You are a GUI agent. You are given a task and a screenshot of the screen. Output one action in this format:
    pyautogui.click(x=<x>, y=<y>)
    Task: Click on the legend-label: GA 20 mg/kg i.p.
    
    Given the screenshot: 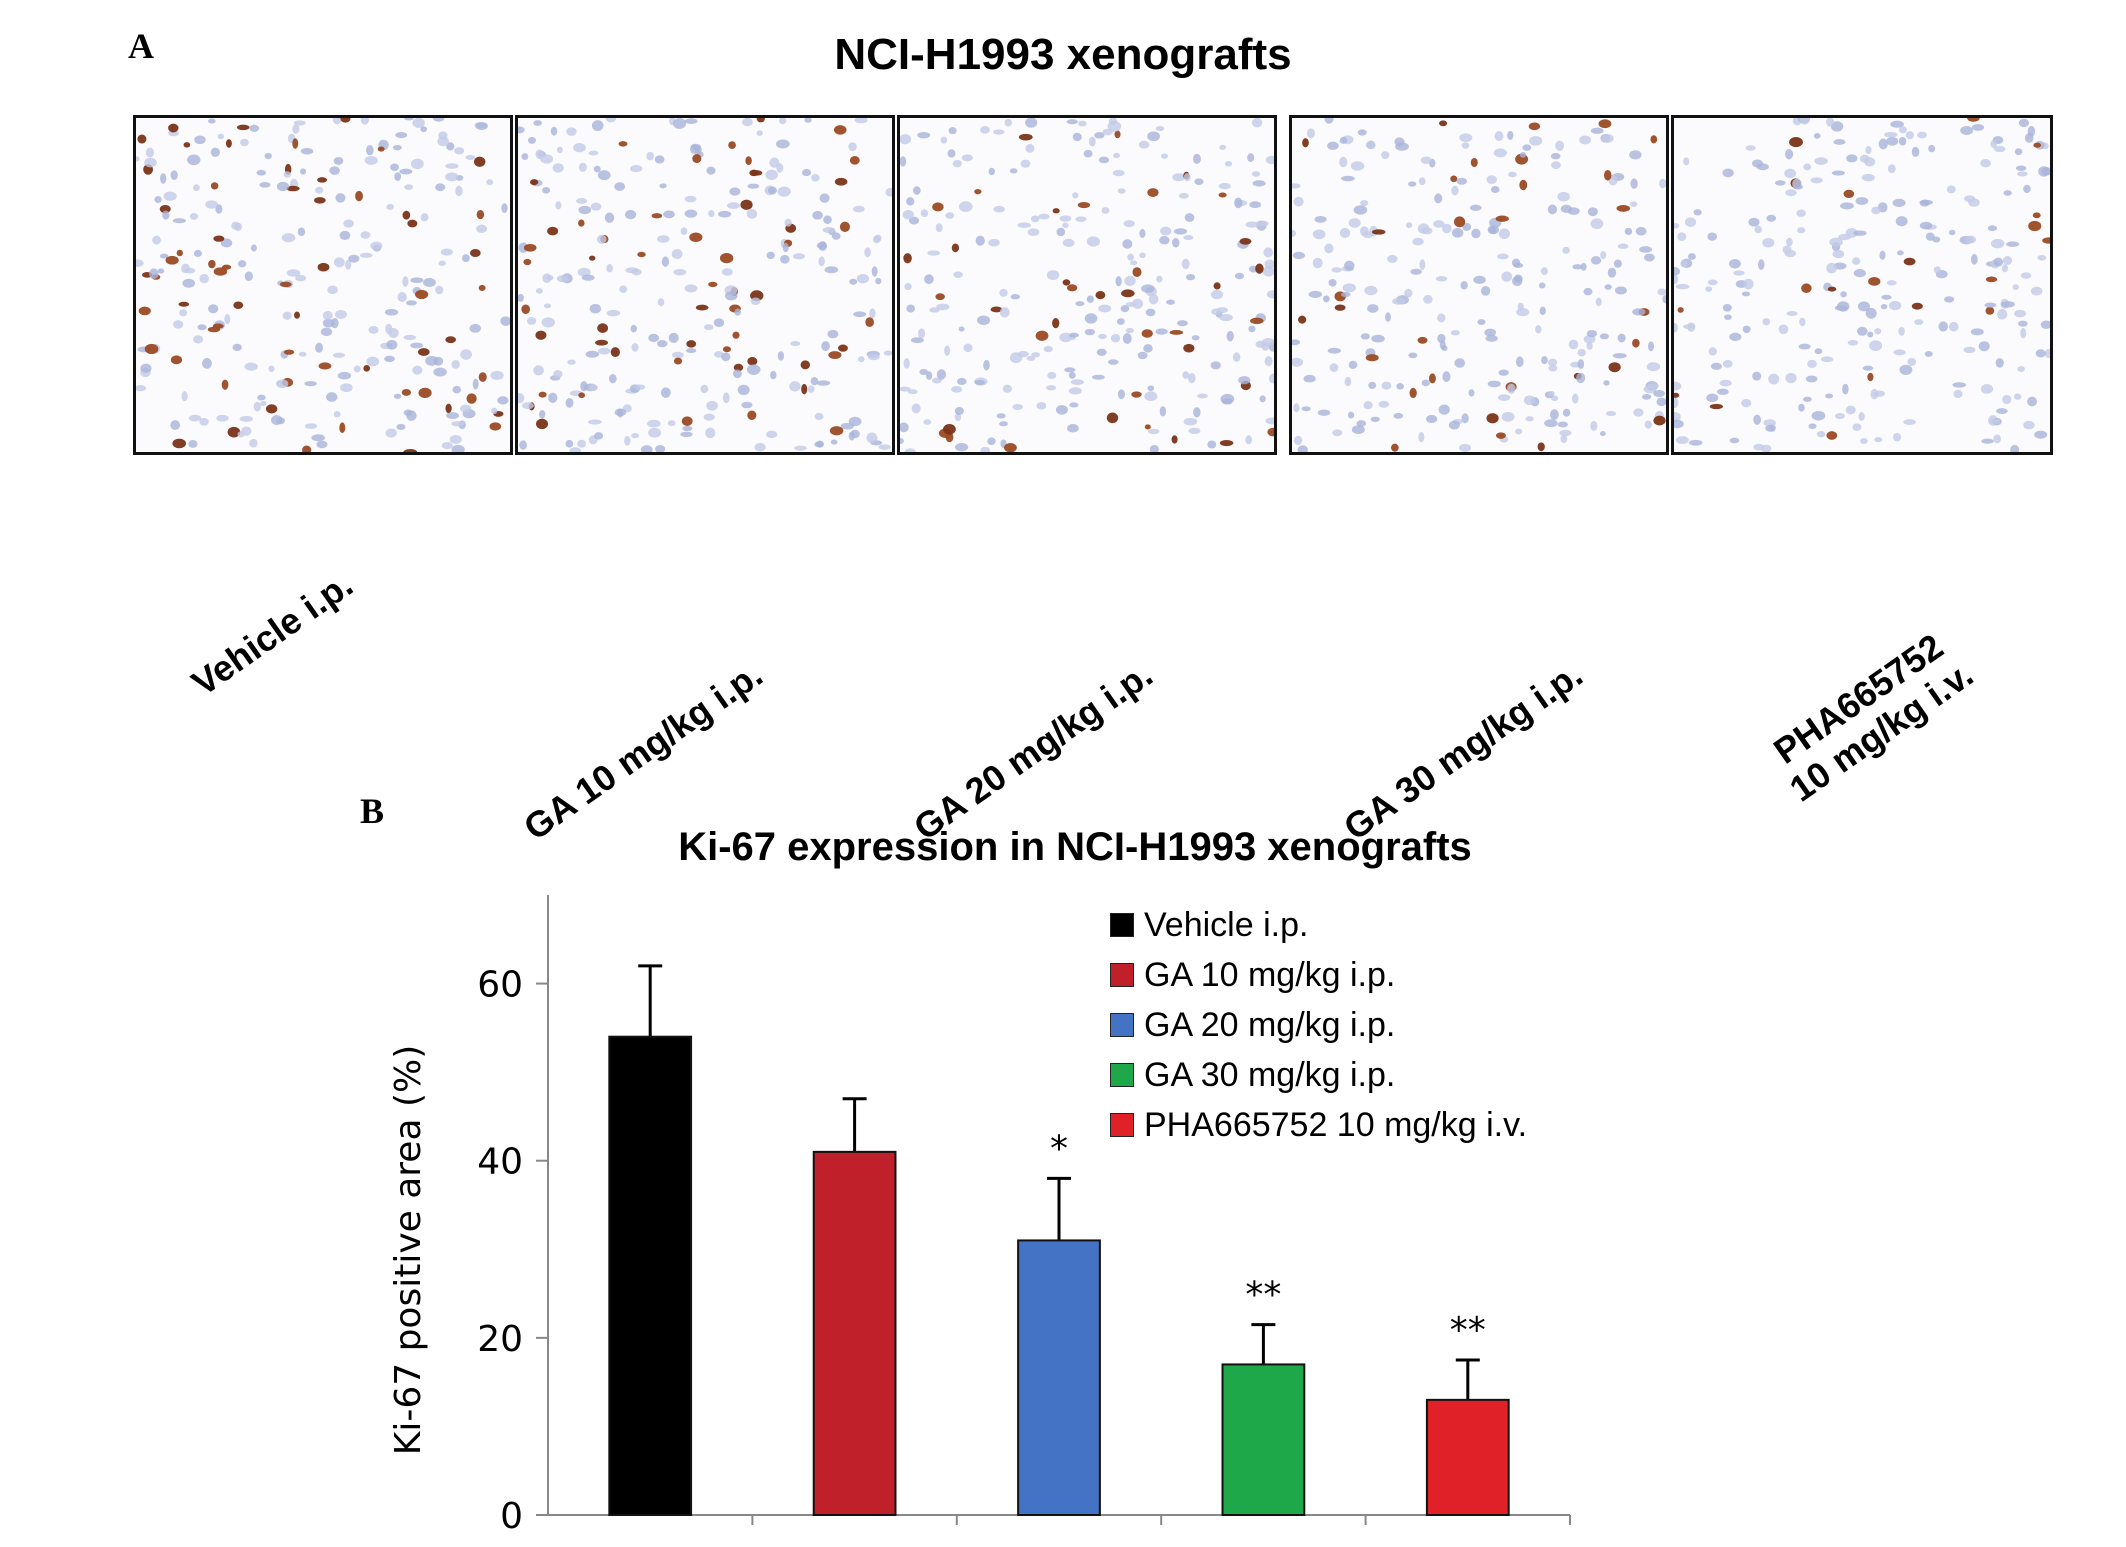 What is the action you would take?
    pyautogui.click(x=1270, y=1024)
    